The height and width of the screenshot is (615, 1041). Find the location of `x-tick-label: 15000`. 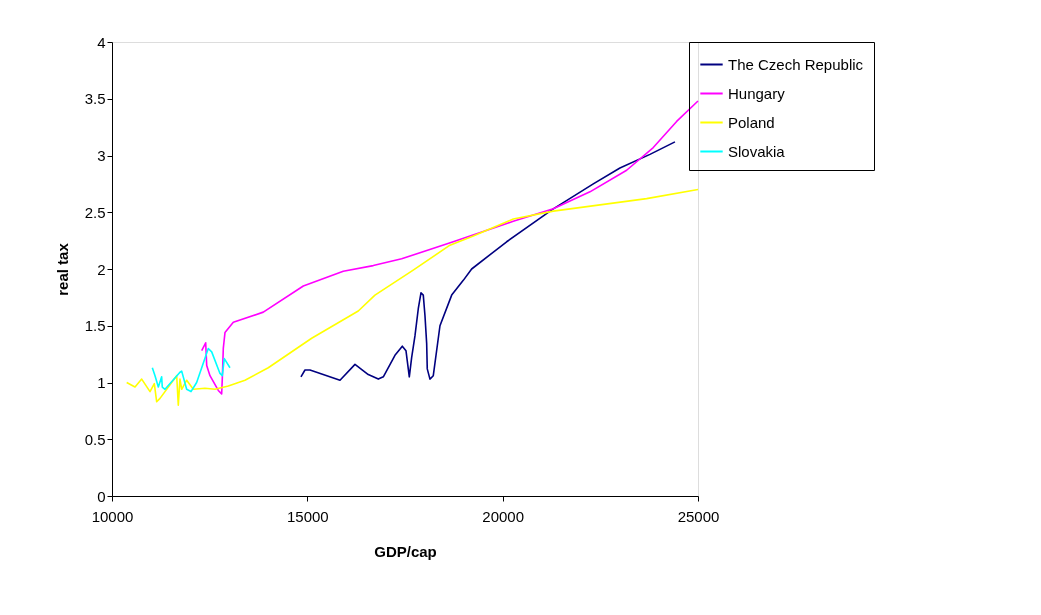

x-tick-label: 15000 is located at coordinates (307, 516).